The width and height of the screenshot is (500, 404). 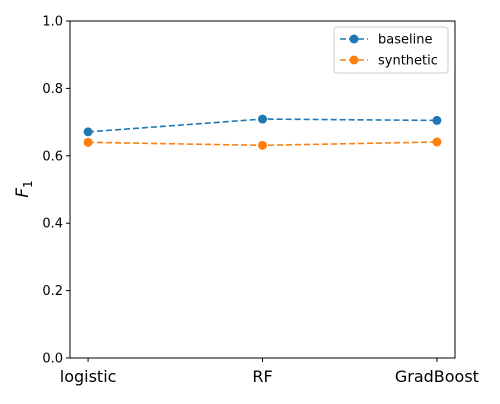 What do you see at coordinates (408, 61) in the screenshot?
I see `legend-label-synthetic: synthetic` at bounding box center [408, 61].